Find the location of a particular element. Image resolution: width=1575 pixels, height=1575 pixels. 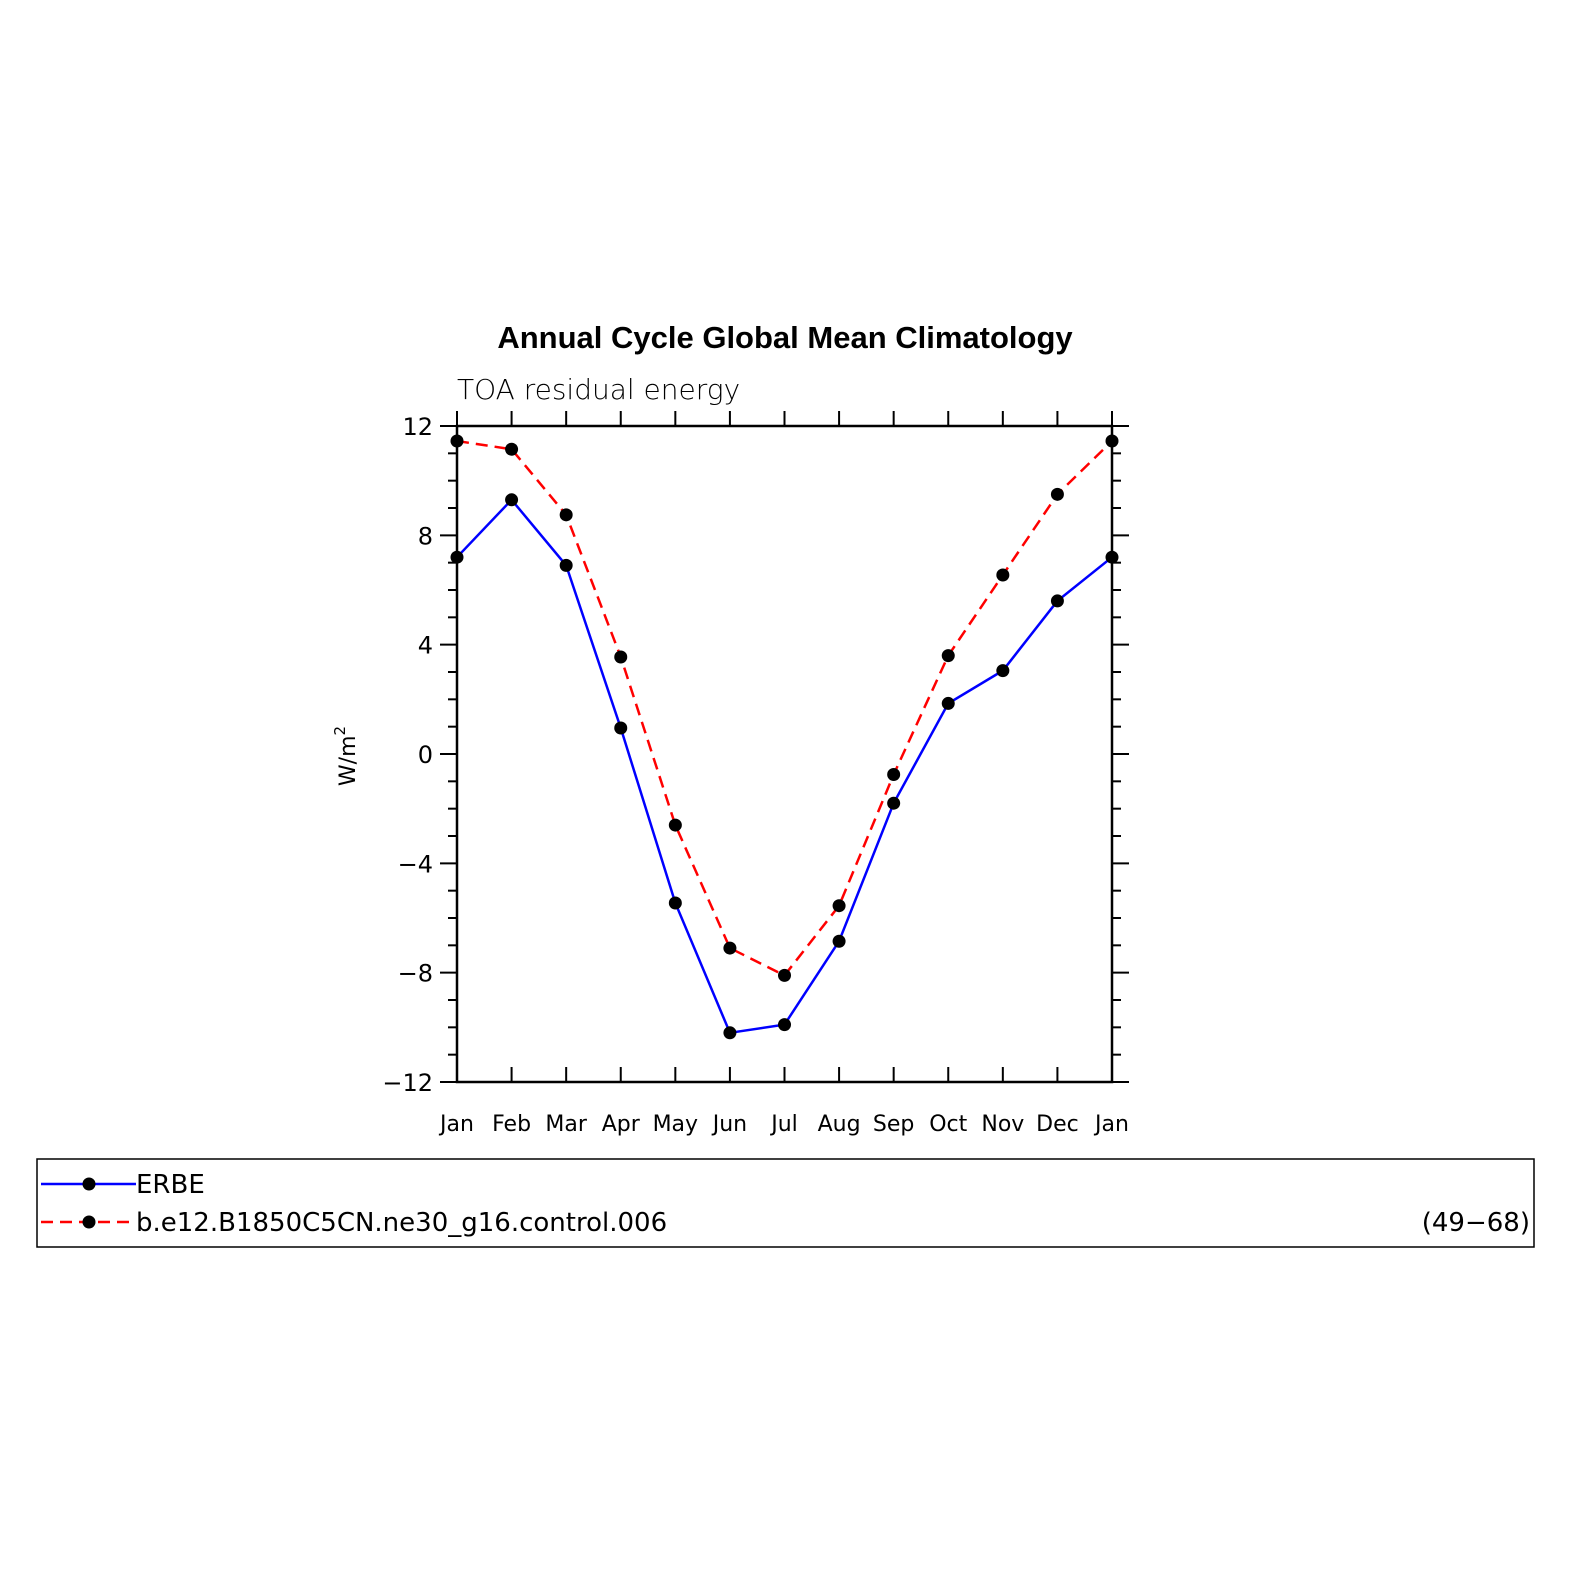

legend-marker-model is located at coordinates (89, 1222).